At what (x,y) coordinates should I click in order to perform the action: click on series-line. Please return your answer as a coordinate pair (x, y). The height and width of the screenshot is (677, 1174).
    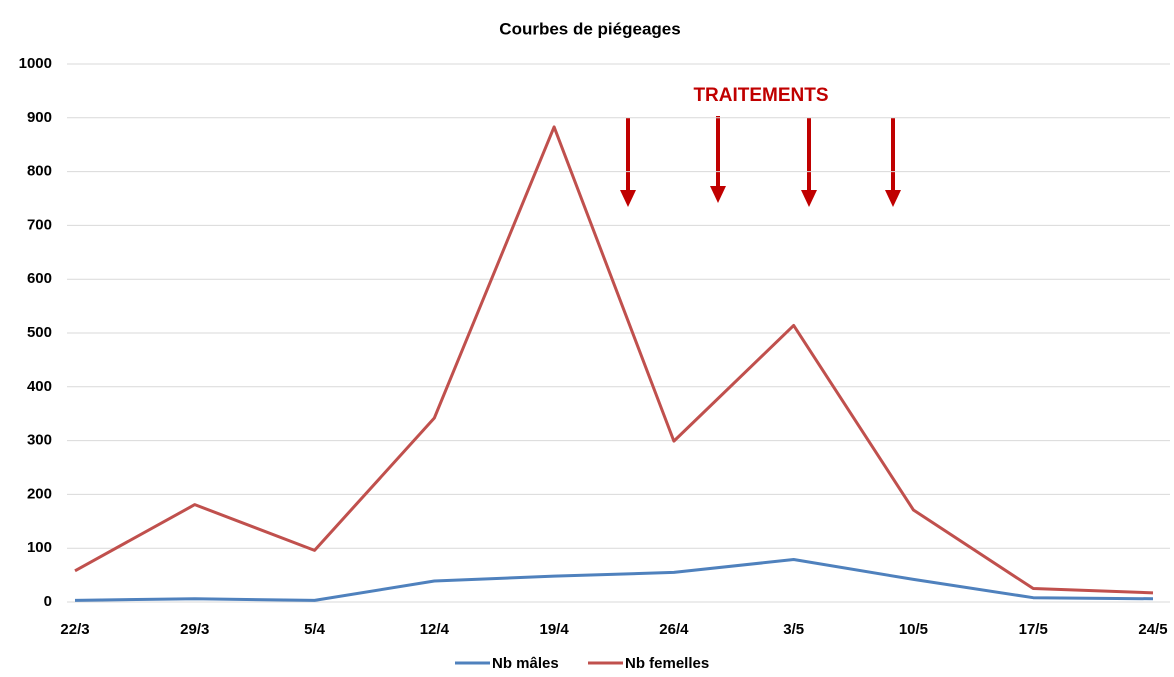
    Looking at the image, I should click on (614, 579).